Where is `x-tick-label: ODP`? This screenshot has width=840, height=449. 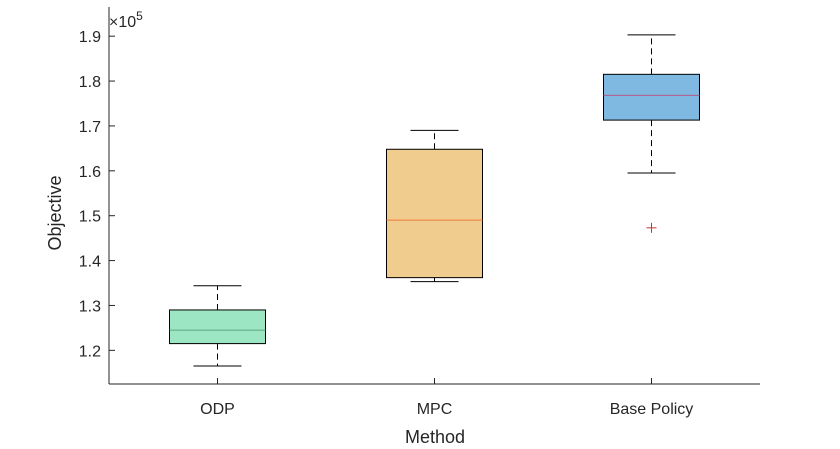
x-tick-label: ODP is located at coordinates (217, 409).